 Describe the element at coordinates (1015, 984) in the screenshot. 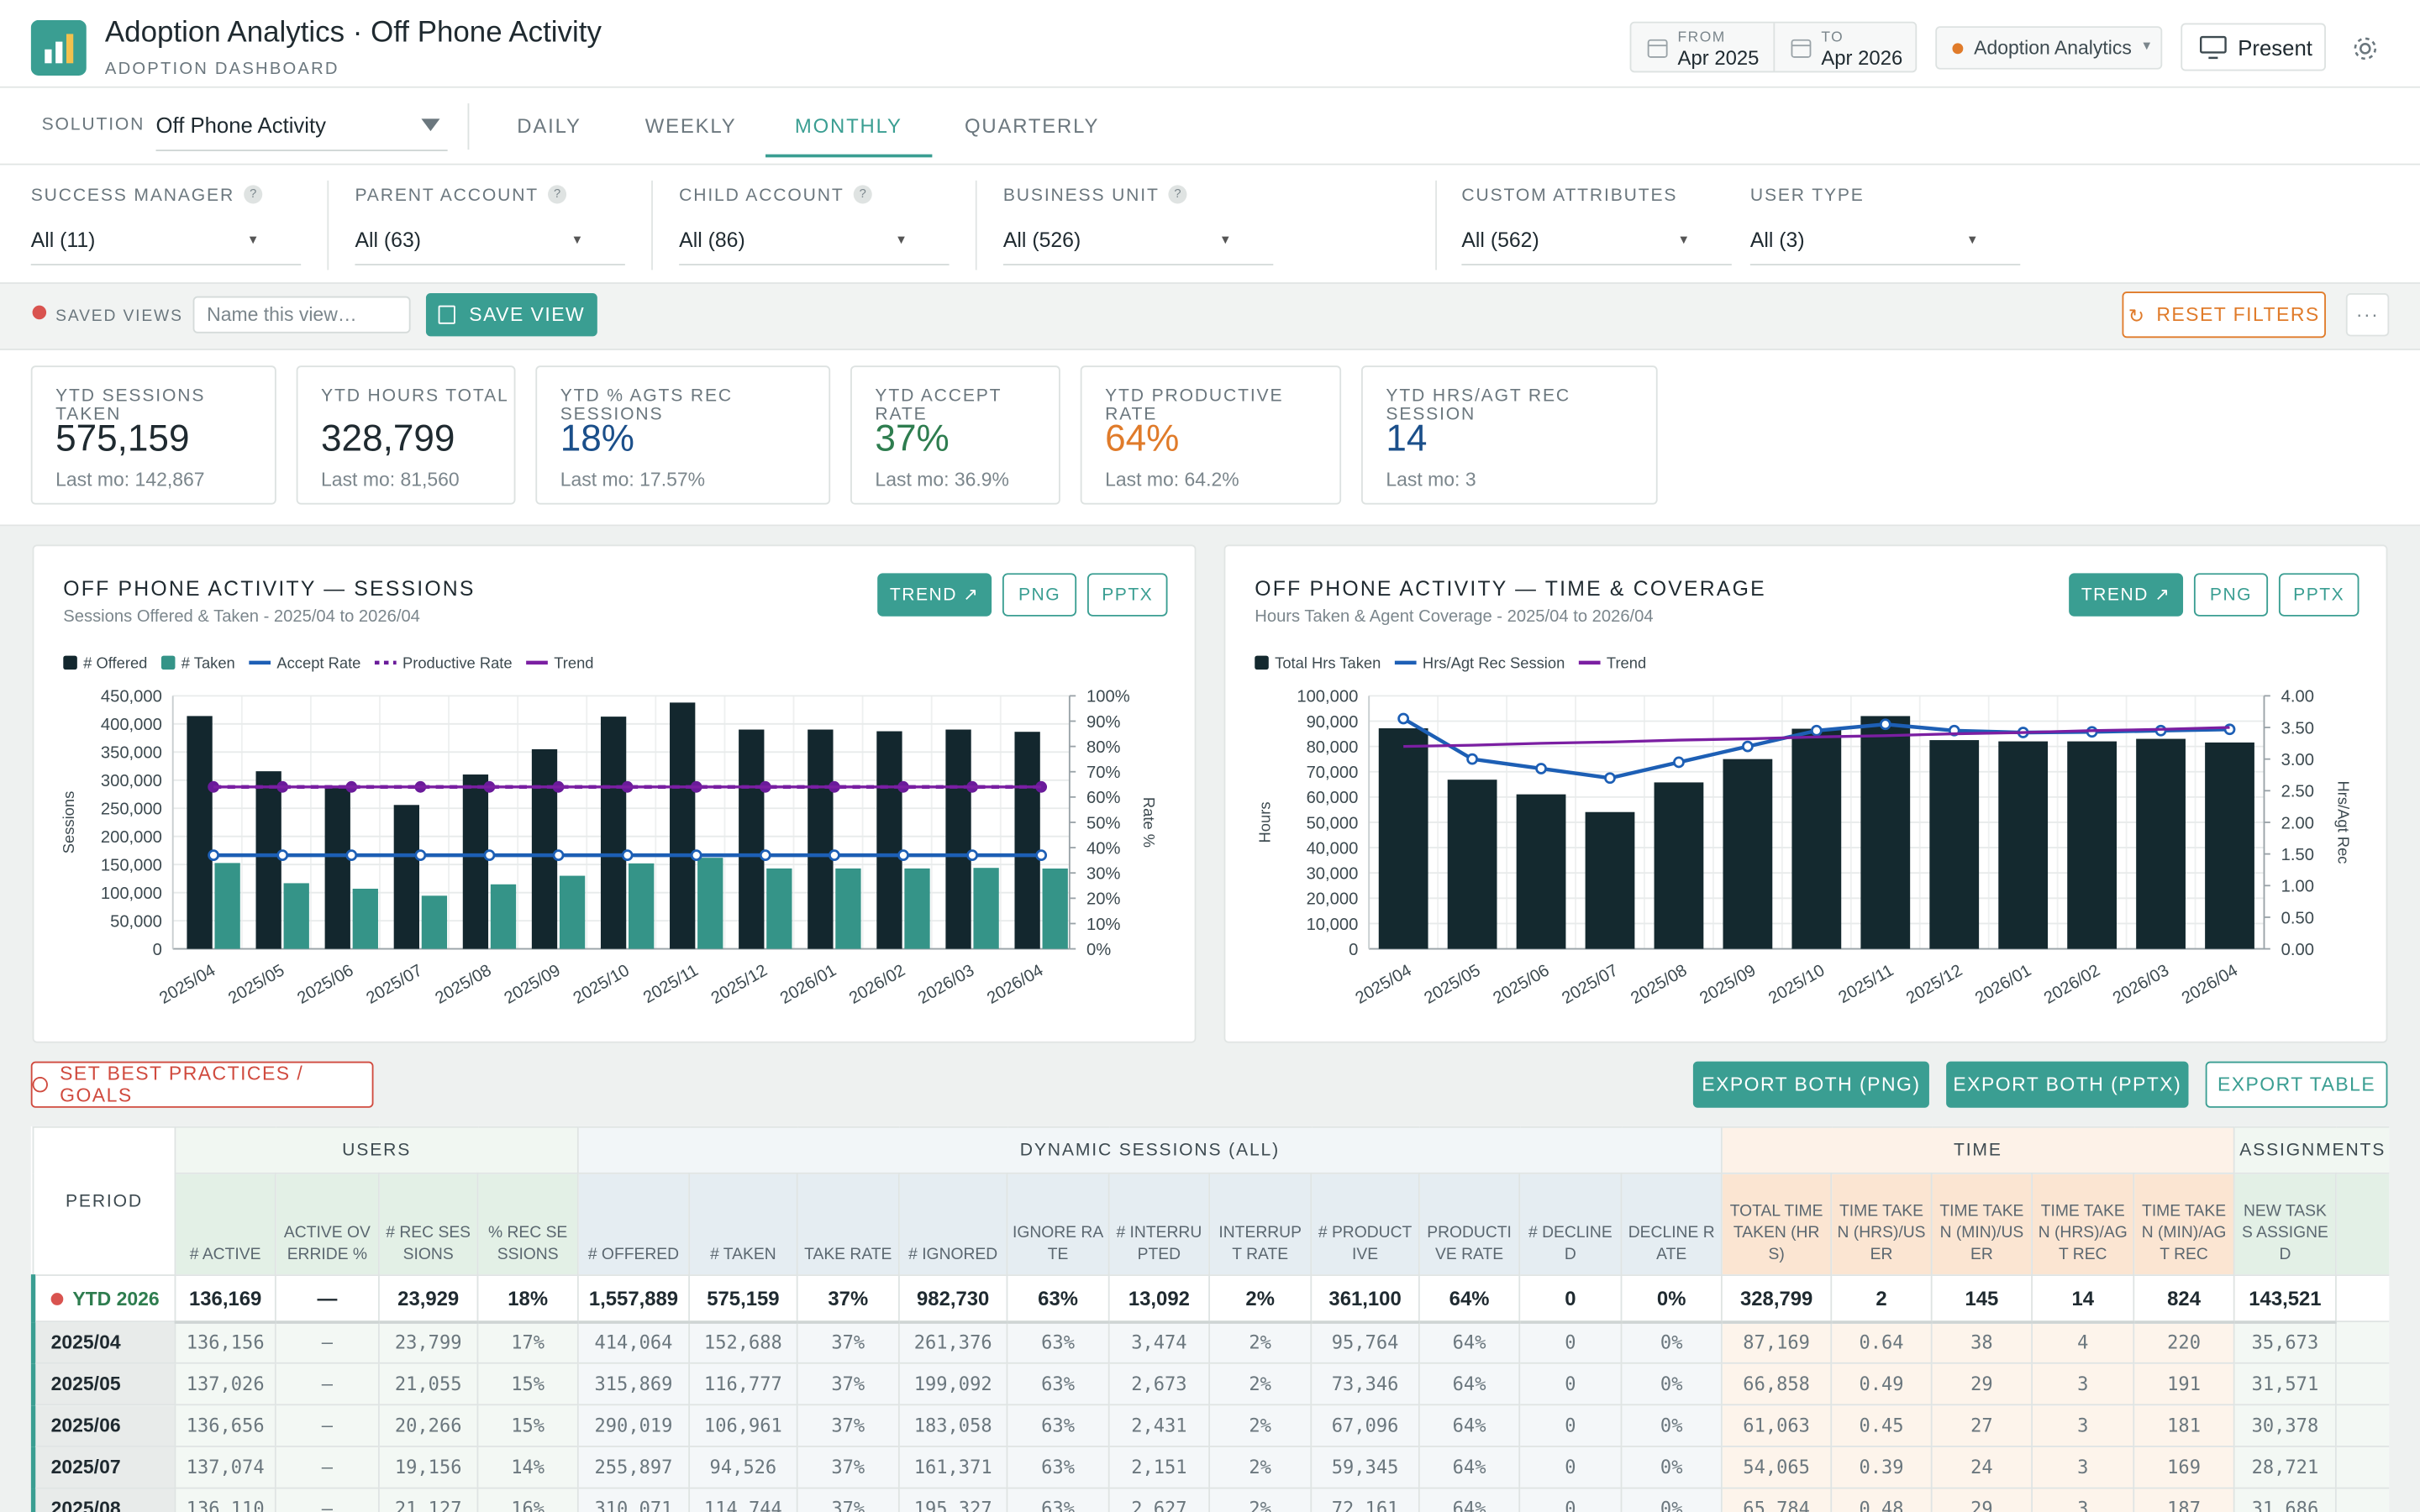

I see `x-tick-label: 2026/04` at that location.